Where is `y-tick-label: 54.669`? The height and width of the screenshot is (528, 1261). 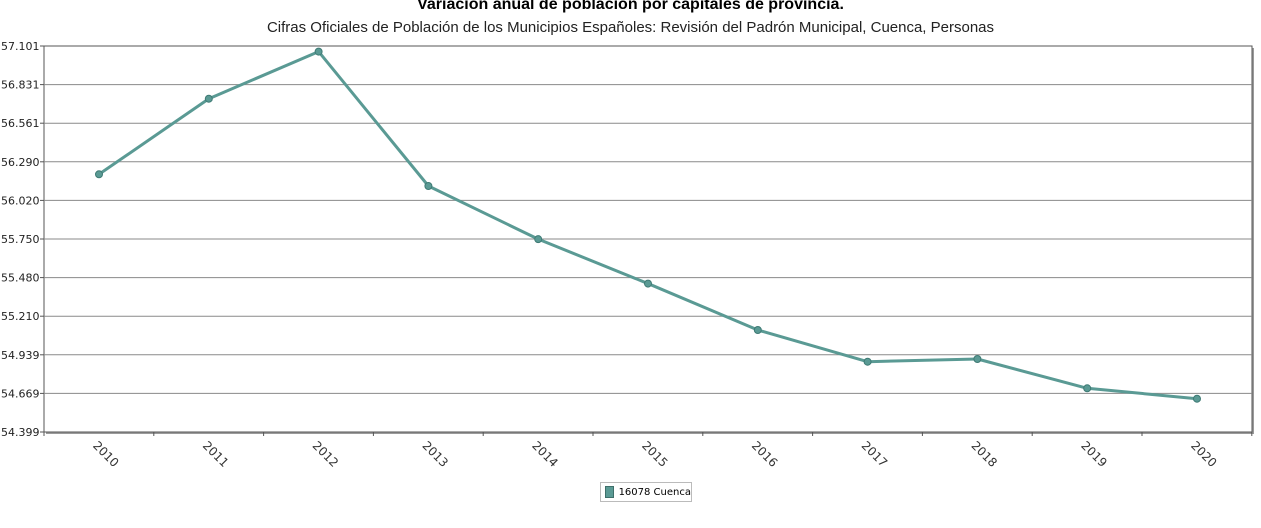 y-tick-label: 54.669 is located at coordinates (20, 393).